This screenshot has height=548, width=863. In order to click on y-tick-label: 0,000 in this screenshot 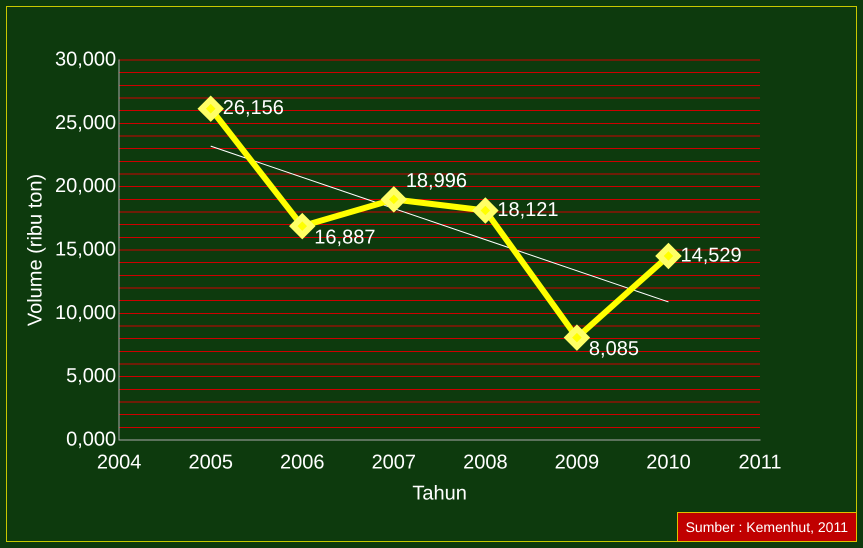, I will do `click(91, 439)`.